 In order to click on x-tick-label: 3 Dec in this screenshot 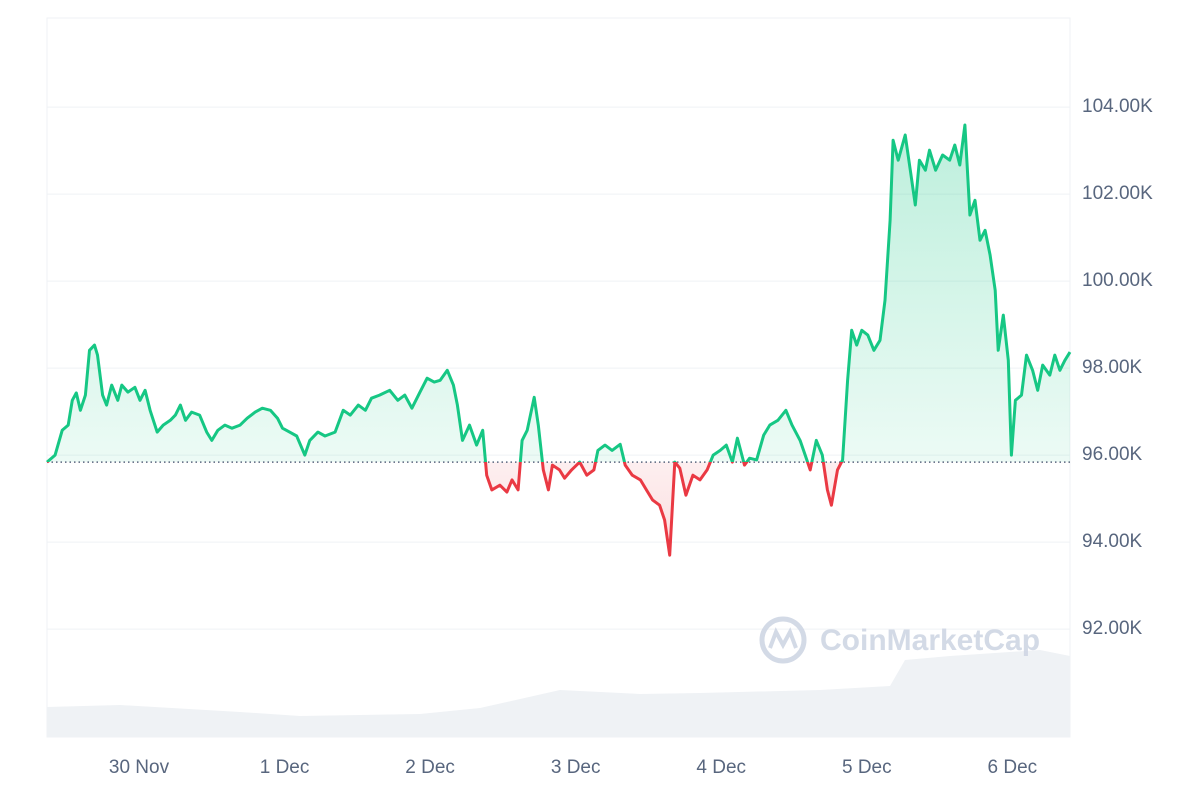, I will do `click(576, 767)`.